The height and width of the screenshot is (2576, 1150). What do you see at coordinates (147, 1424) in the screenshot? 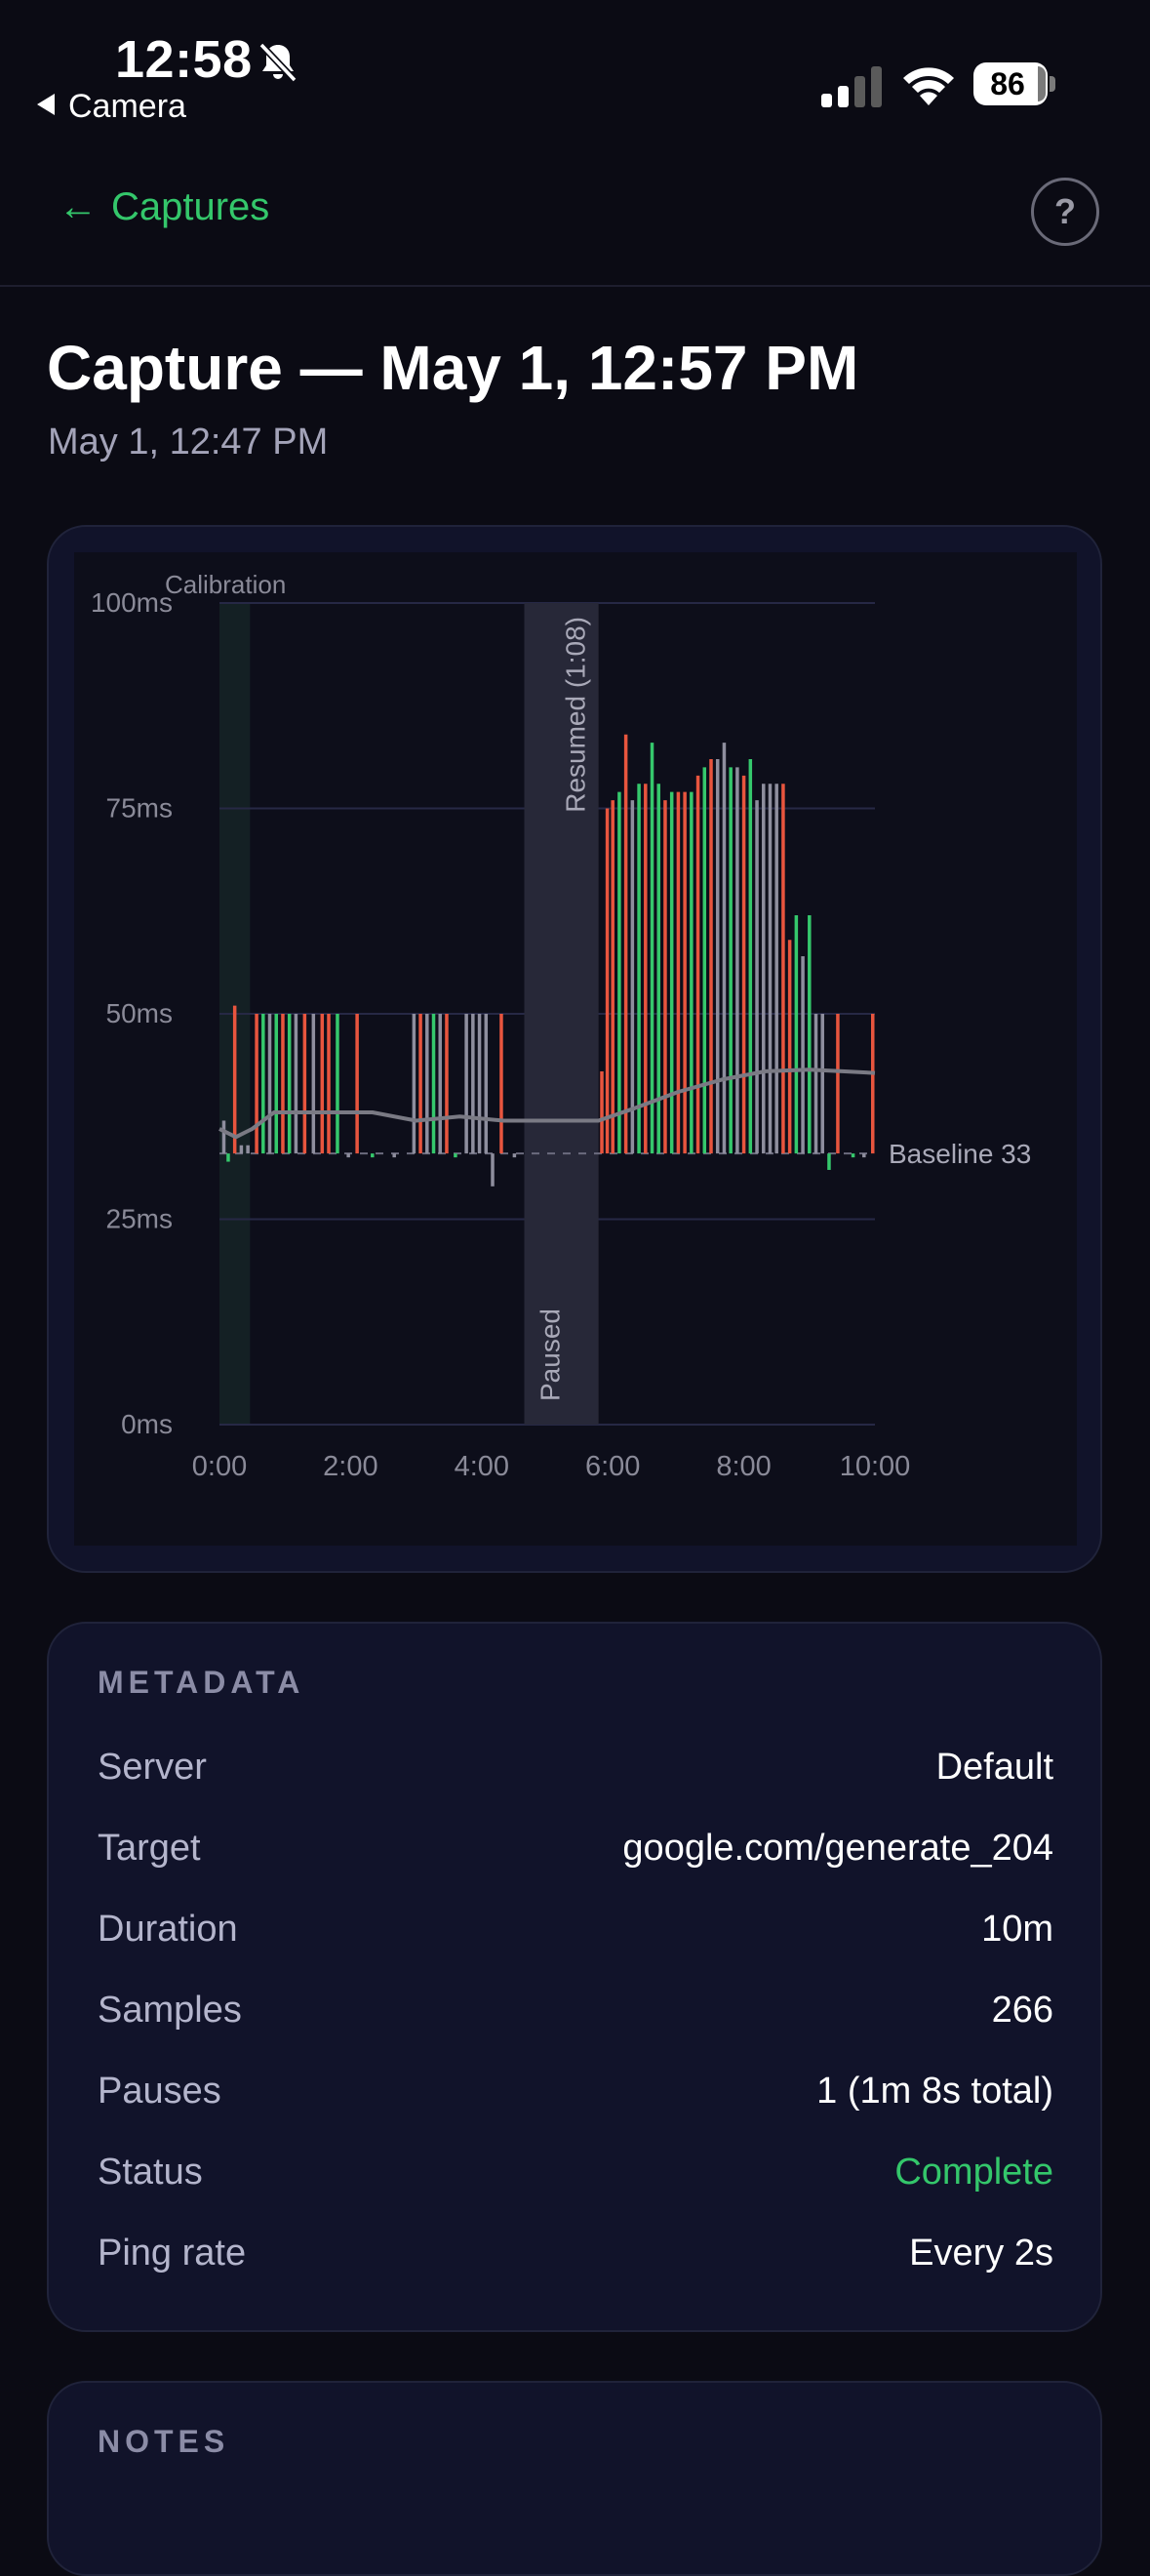
I see `y-tick-label: 0ms` at bounding box center [147, 1424].